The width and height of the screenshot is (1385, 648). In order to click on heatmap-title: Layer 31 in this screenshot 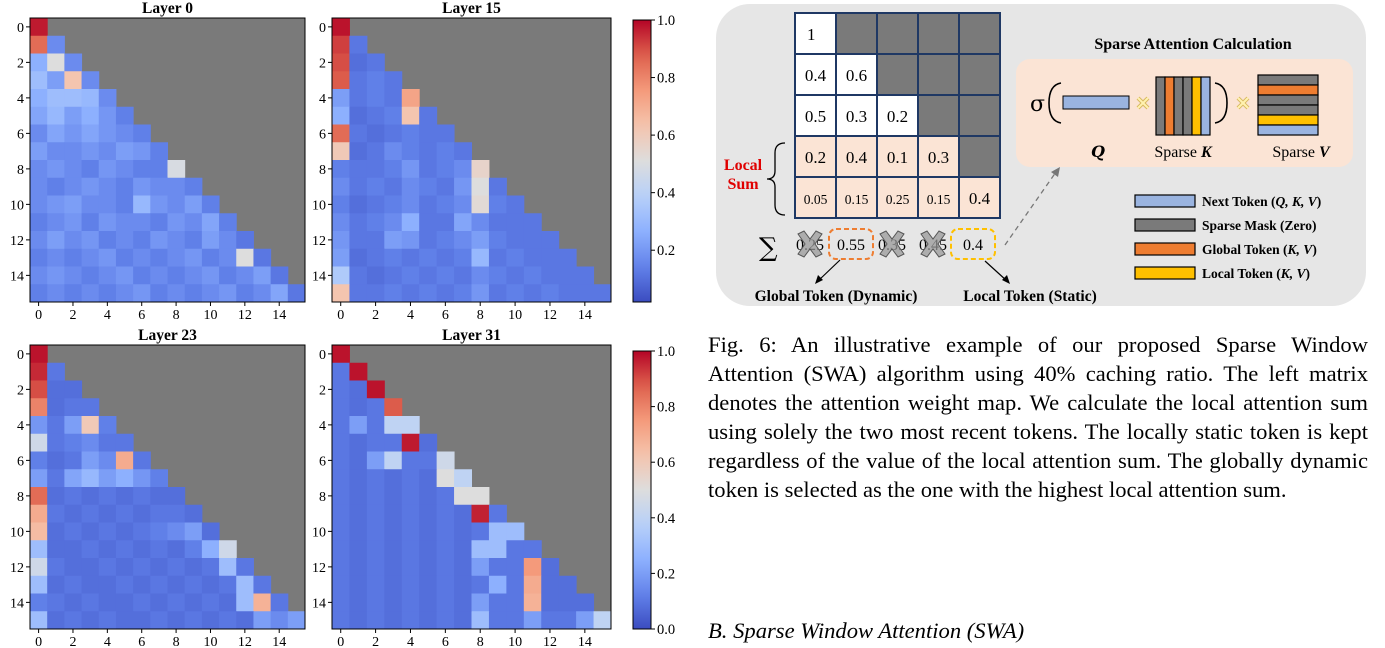, I will do `click(471, 335)`.